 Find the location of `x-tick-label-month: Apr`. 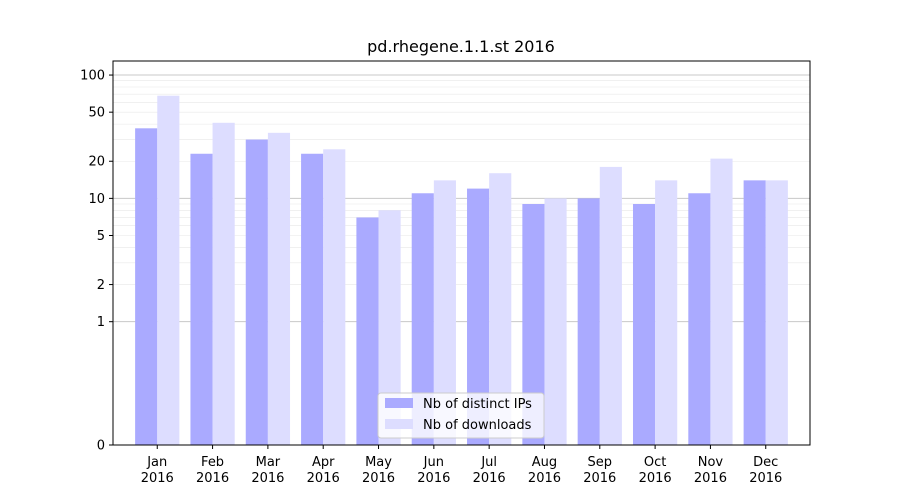

x-tick-label-month: Apr is located at coordinates (323, 462).